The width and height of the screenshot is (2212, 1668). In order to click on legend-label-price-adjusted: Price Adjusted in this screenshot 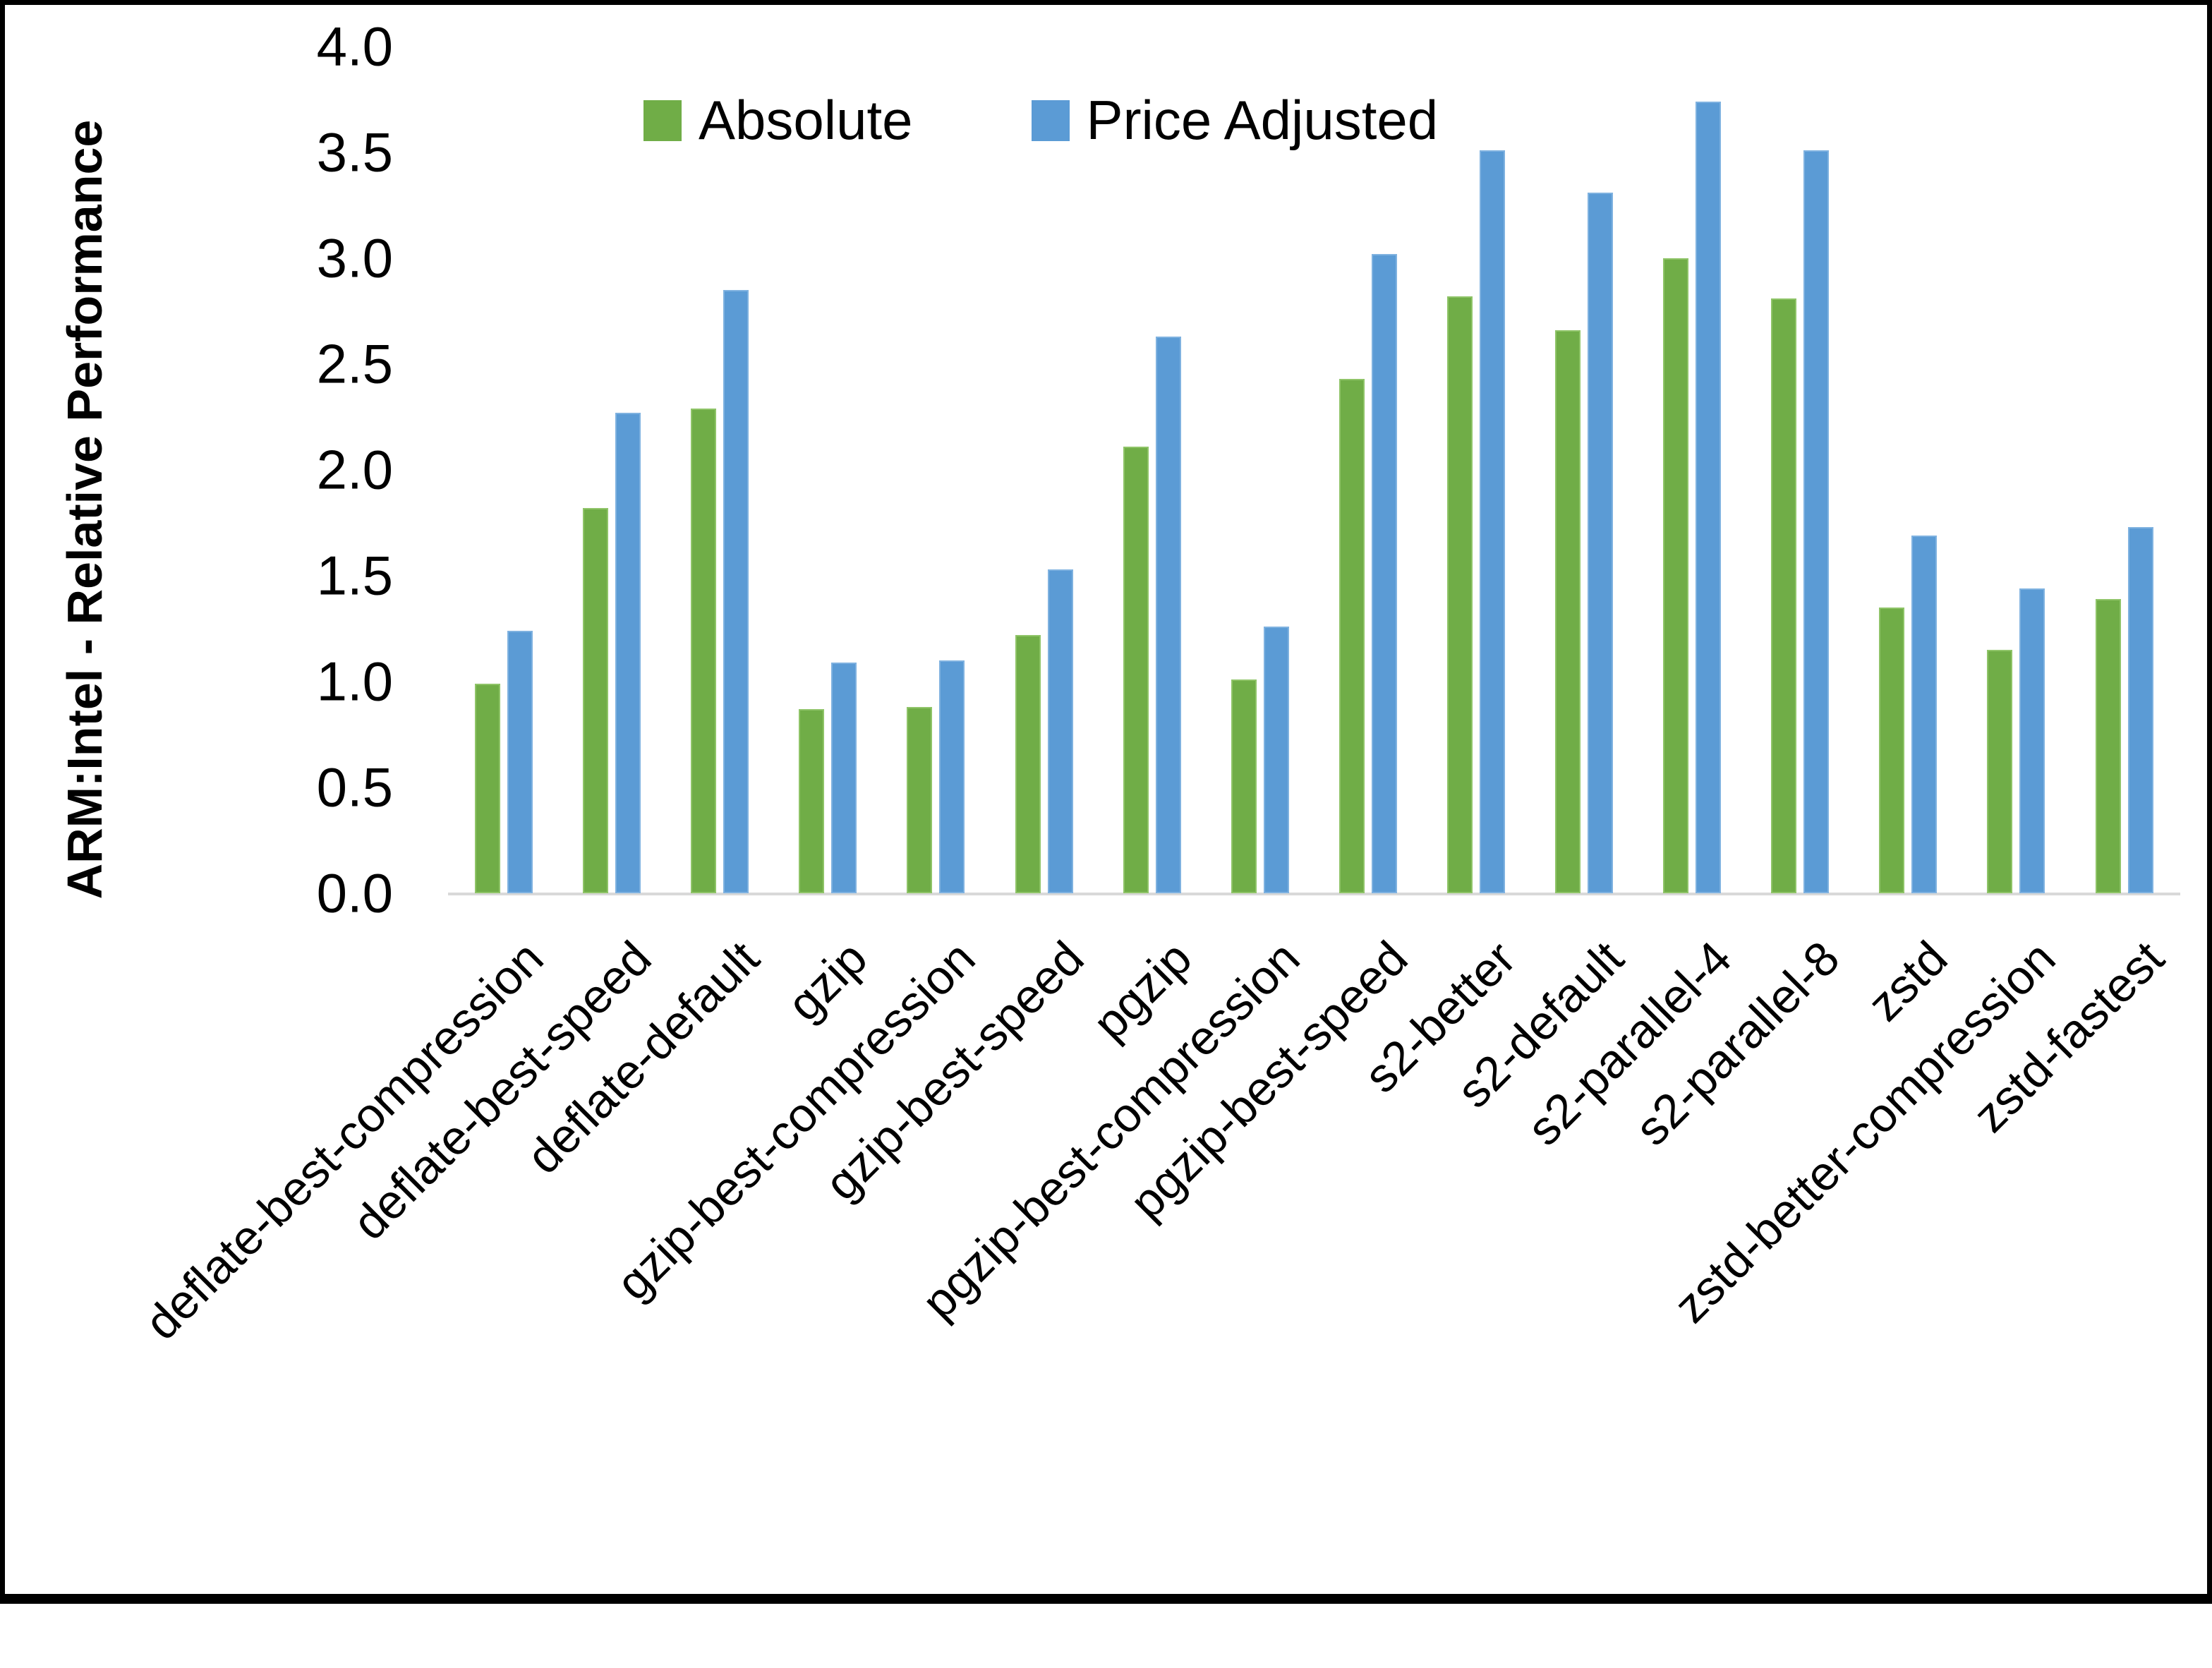, I will do `click(1262, 120)`.